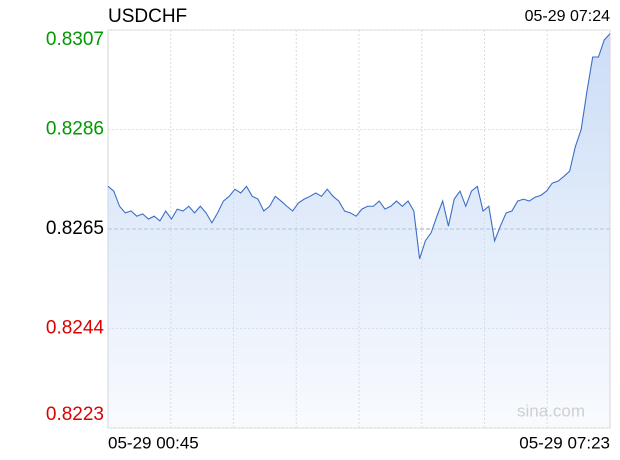  What do you see at coordinates (75, 228) in the screenshot?
I see `y-tick-label: 0.8265` at bounding box center [75, 228].